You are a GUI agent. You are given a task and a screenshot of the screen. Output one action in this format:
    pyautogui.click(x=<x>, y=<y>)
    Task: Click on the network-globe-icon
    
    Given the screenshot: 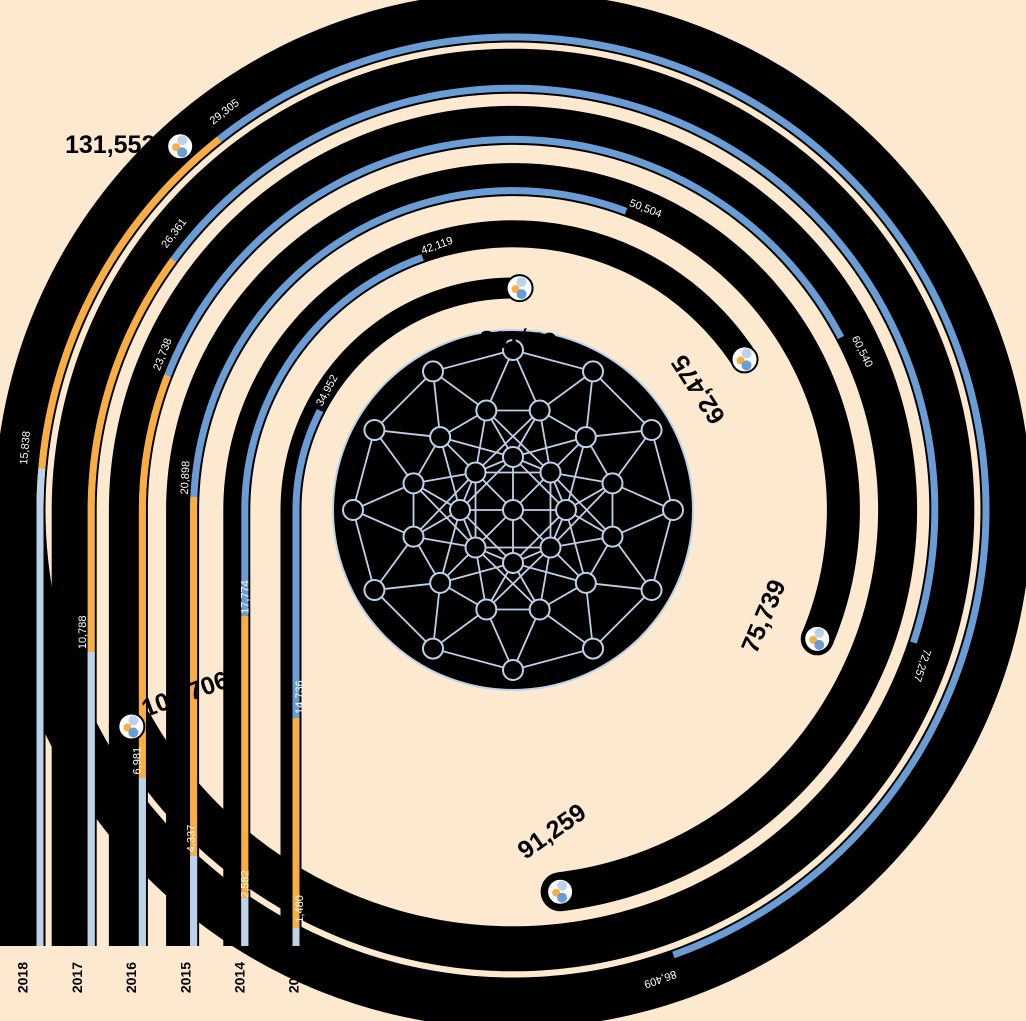 What is the action you would take?
    pyautogui.click(x=513, y=510)
    